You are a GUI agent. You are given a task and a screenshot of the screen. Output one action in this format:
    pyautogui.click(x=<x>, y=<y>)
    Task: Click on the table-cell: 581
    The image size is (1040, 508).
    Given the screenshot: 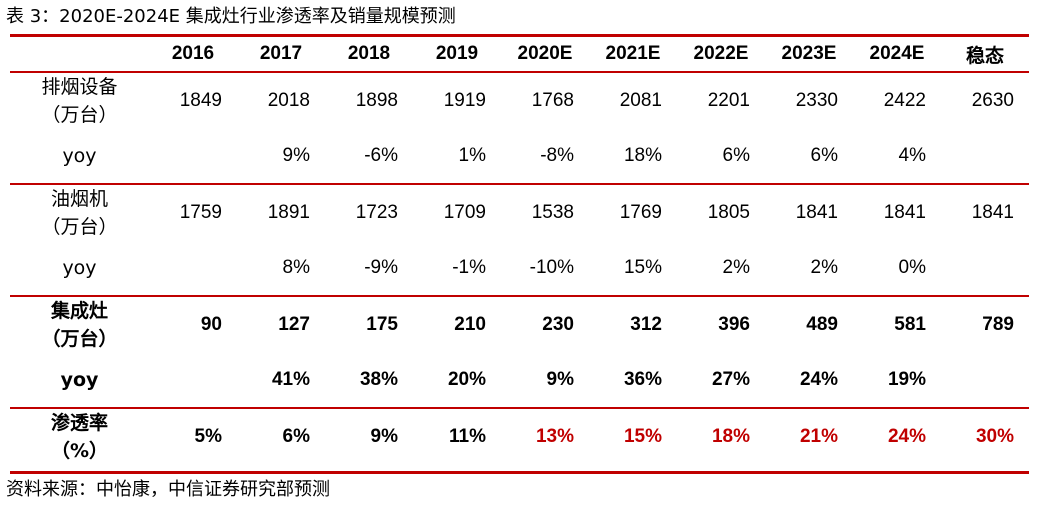 What is the action you would take?
    pyautogui.click(x=910, y=324)
    